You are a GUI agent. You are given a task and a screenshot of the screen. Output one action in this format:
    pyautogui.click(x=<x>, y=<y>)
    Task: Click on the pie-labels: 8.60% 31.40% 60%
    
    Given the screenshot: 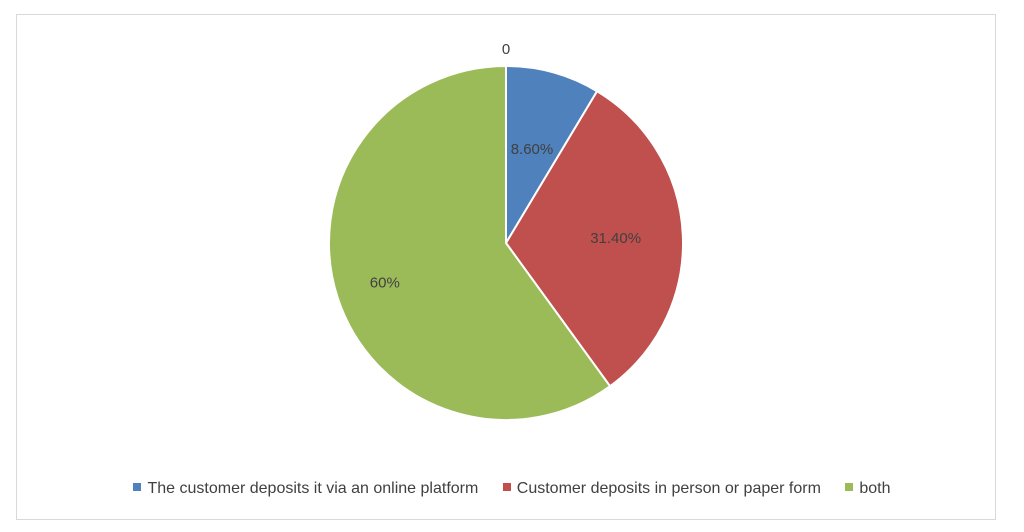 What is the action you would take?
    pyautogui.click(x=505, y=216)
    